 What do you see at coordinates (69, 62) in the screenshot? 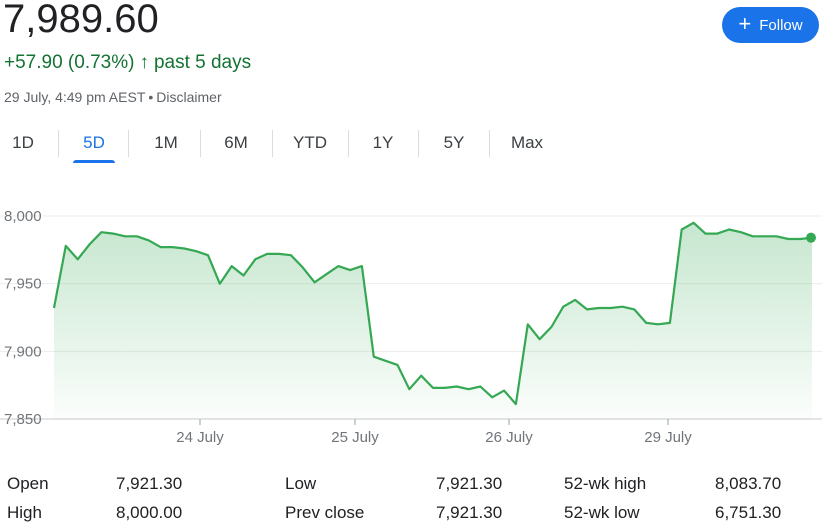
I see `change-value: +57.90 (0.73%)` at bounding box center [69, 62].